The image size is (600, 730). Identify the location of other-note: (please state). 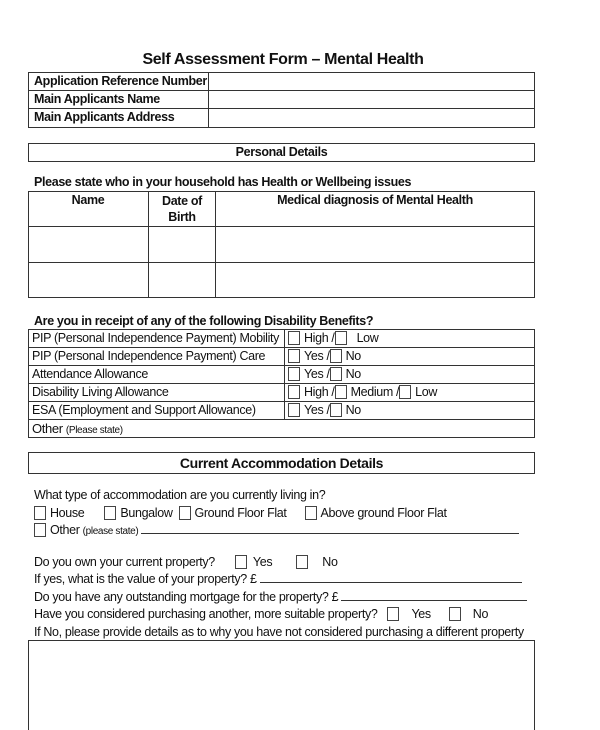
(110, 531).